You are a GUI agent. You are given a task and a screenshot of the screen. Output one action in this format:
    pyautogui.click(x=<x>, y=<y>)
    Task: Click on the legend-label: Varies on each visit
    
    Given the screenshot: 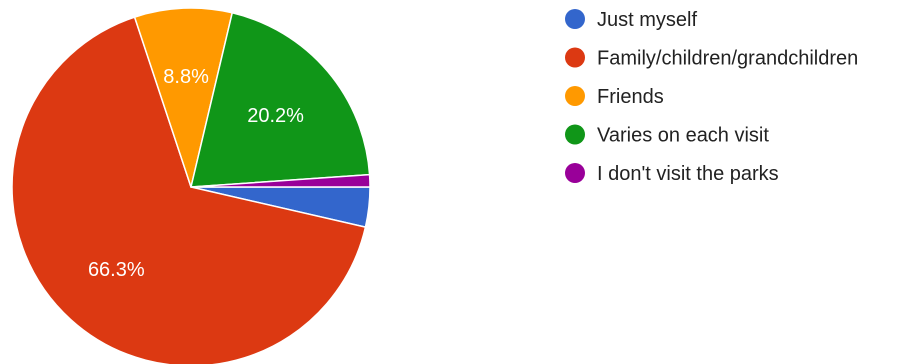 What is the action you would take?
    pyautogui.click(x=683, y=136)
    